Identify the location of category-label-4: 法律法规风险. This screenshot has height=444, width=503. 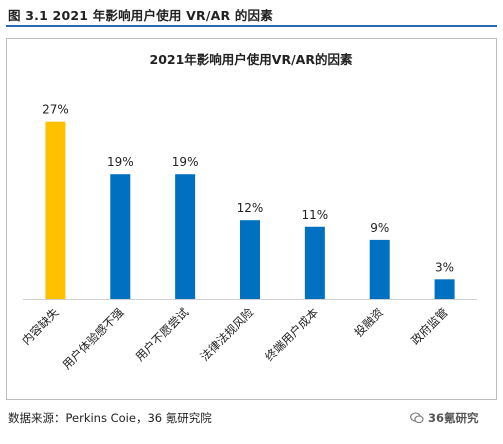
(226, 334).